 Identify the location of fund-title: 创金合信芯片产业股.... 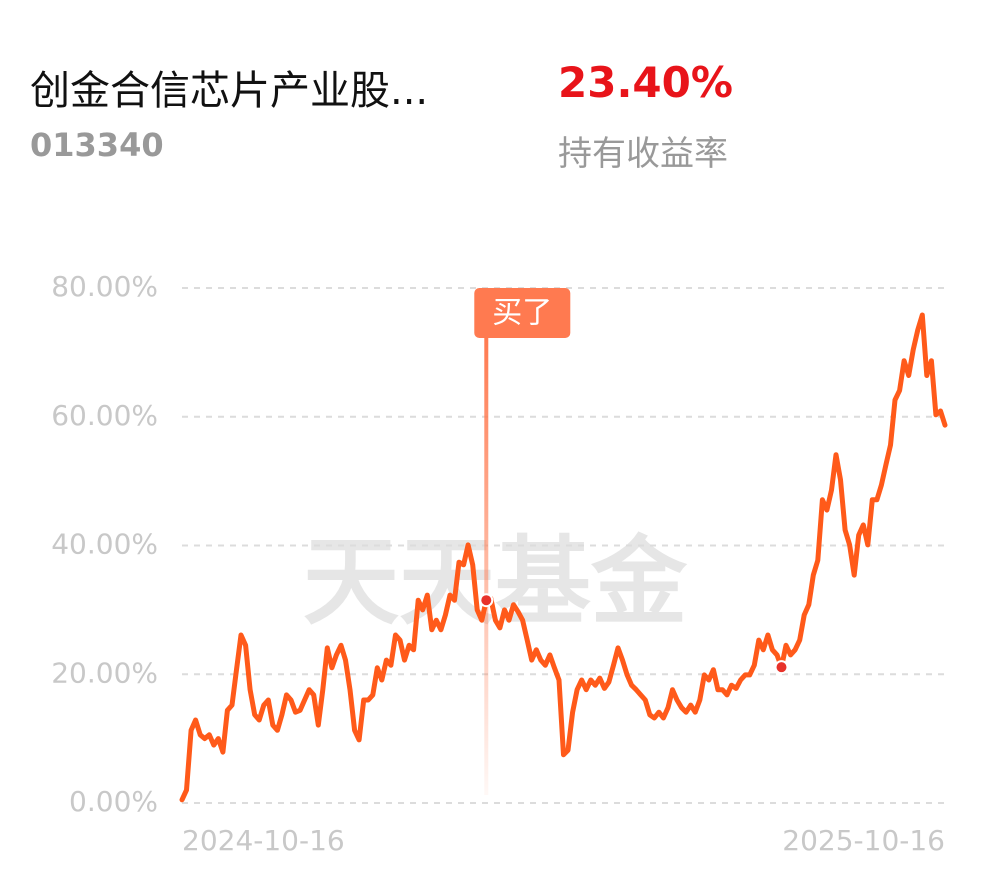
(229, 91).